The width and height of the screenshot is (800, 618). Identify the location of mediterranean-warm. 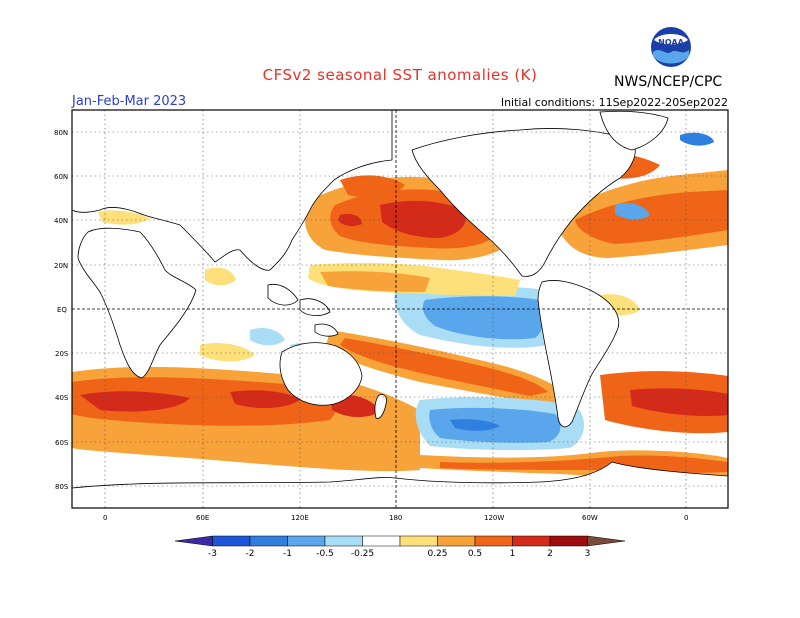
(124, 217).